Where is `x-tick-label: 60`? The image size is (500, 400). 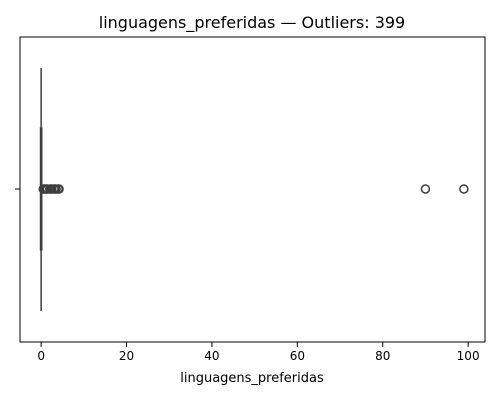
x-tick-label: 60 is located at coordinates (297, 356).